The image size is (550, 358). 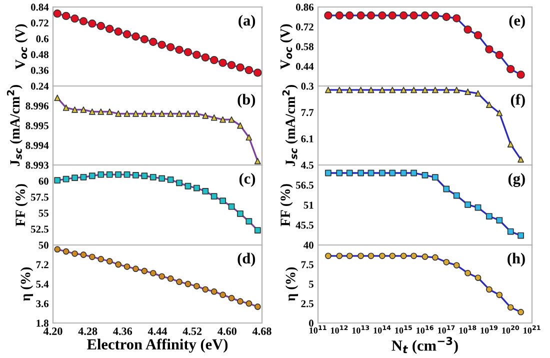 What do you see at coordinates (361, 329) in the screenshot?
I see `x-tick-label: 10$^{13}$` at bounding box center [361, 329].